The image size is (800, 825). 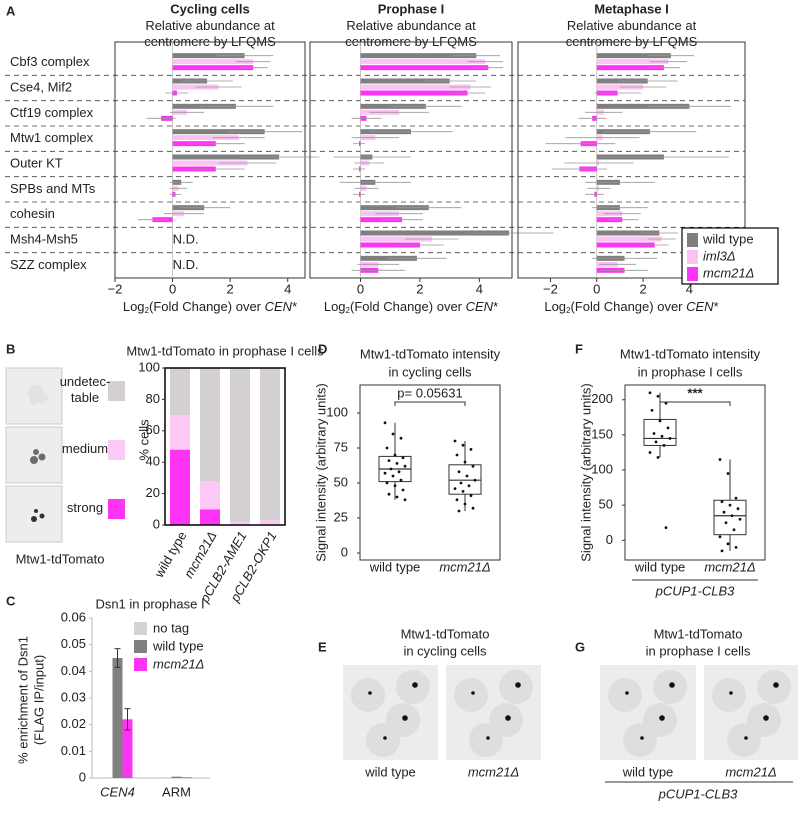 I want to click on xlabel-part: Log, so click(x=134, y=306).